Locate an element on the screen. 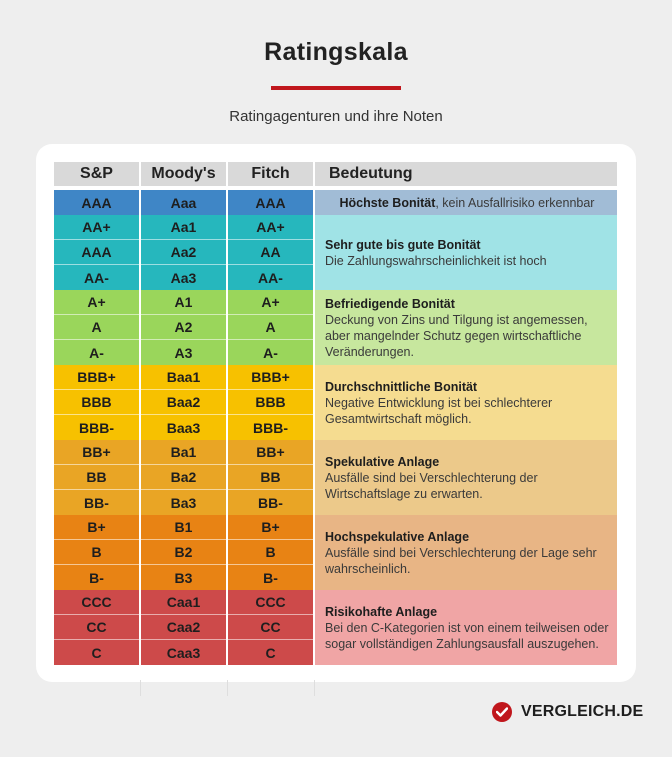 Image resolution: width=672 pixels, height=757 pixels. moodys-rating: Aa3 is located at coordinates (183, 277).